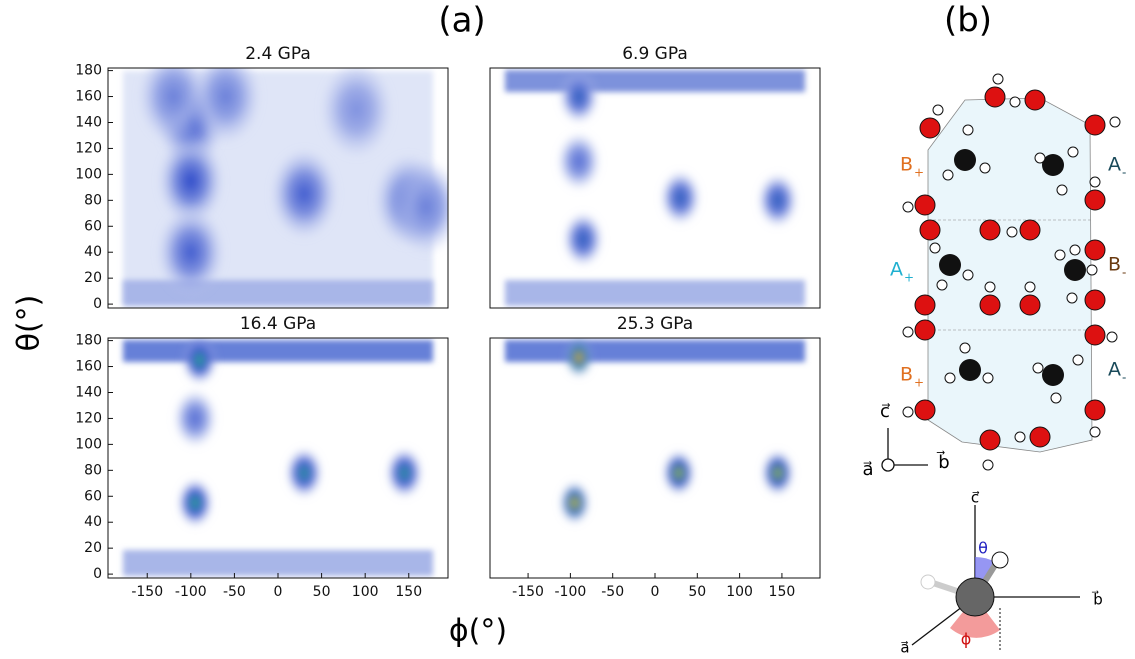  I want to click on panel-title: 25.3 GPa, so click(655, 324).